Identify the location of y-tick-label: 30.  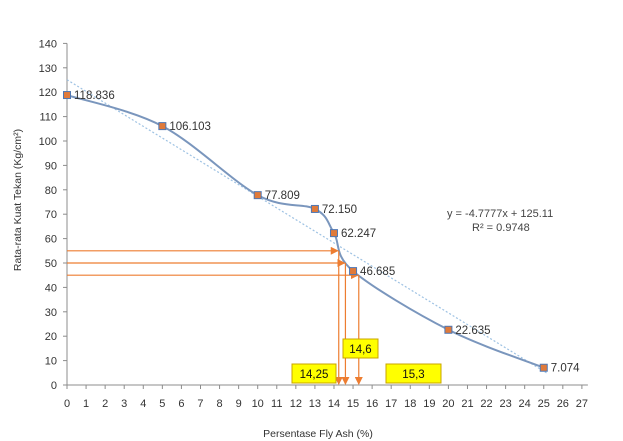
(51, 313).